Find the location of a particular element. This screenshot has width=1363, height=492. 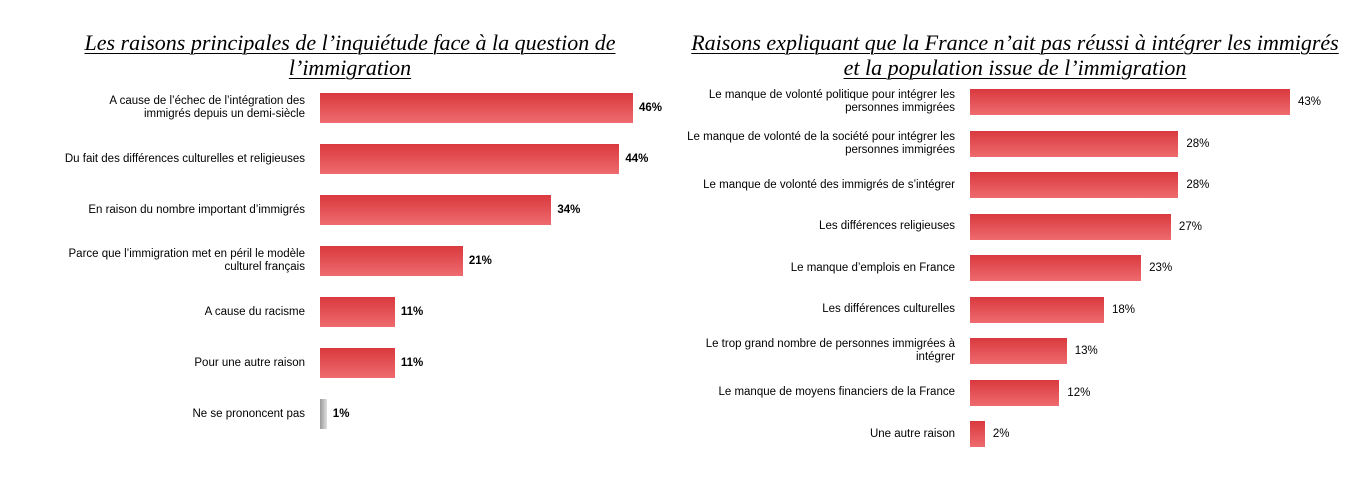

value-label: 27% is located at coordinates (1190, 226).